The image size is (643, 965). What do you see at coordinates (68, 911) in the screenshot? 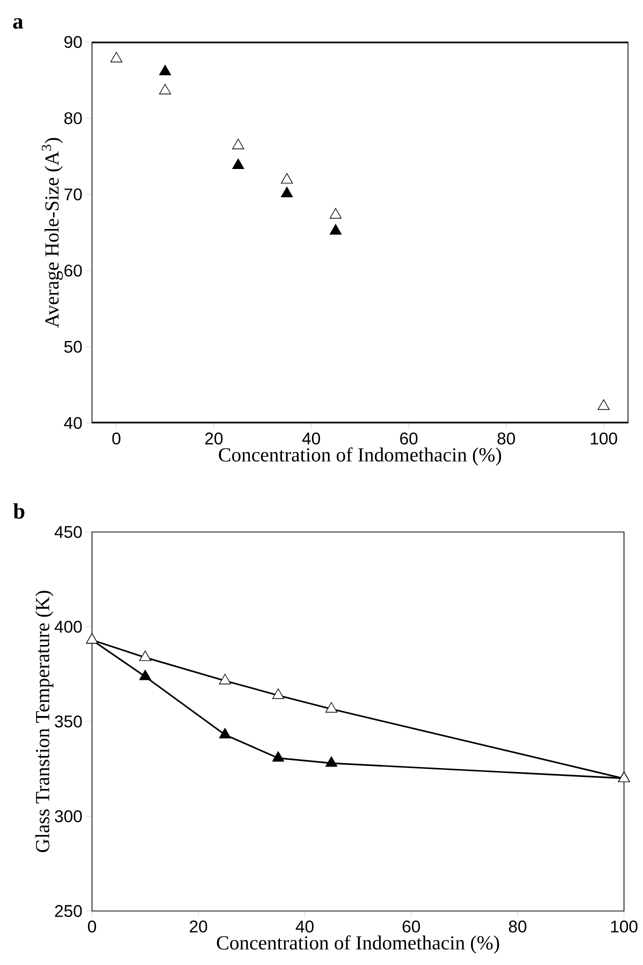
I see `y-tick-label: 250` at bounding box center [68, 911].